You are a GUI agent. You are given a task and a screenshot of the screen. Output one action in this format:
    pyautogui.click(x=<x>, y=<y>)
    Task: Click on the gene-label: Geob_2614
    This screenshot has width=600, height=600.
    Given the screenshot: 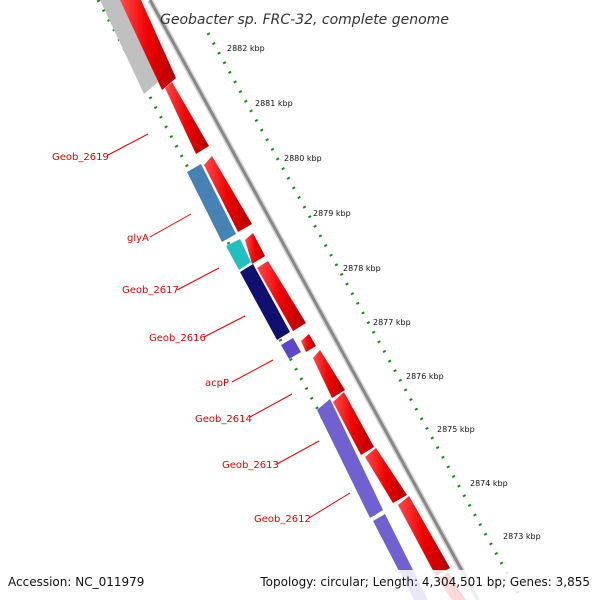 What is the action you would take?
    pyautogui.click(x=223, y=419)
    